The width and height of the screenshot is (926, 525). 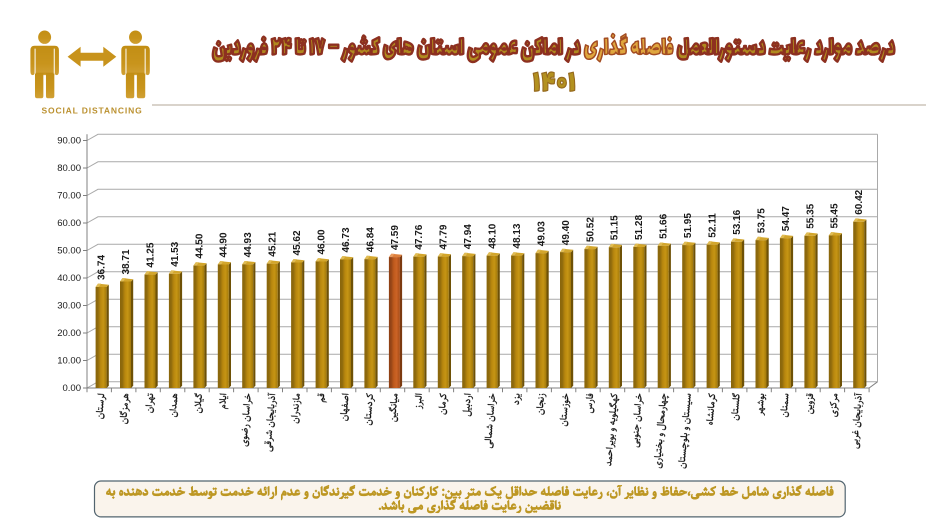 What do you see at coordinates (737, 221) in the screenshot?
I see `svg-text: 53.16` at bounding box center [737, 221].